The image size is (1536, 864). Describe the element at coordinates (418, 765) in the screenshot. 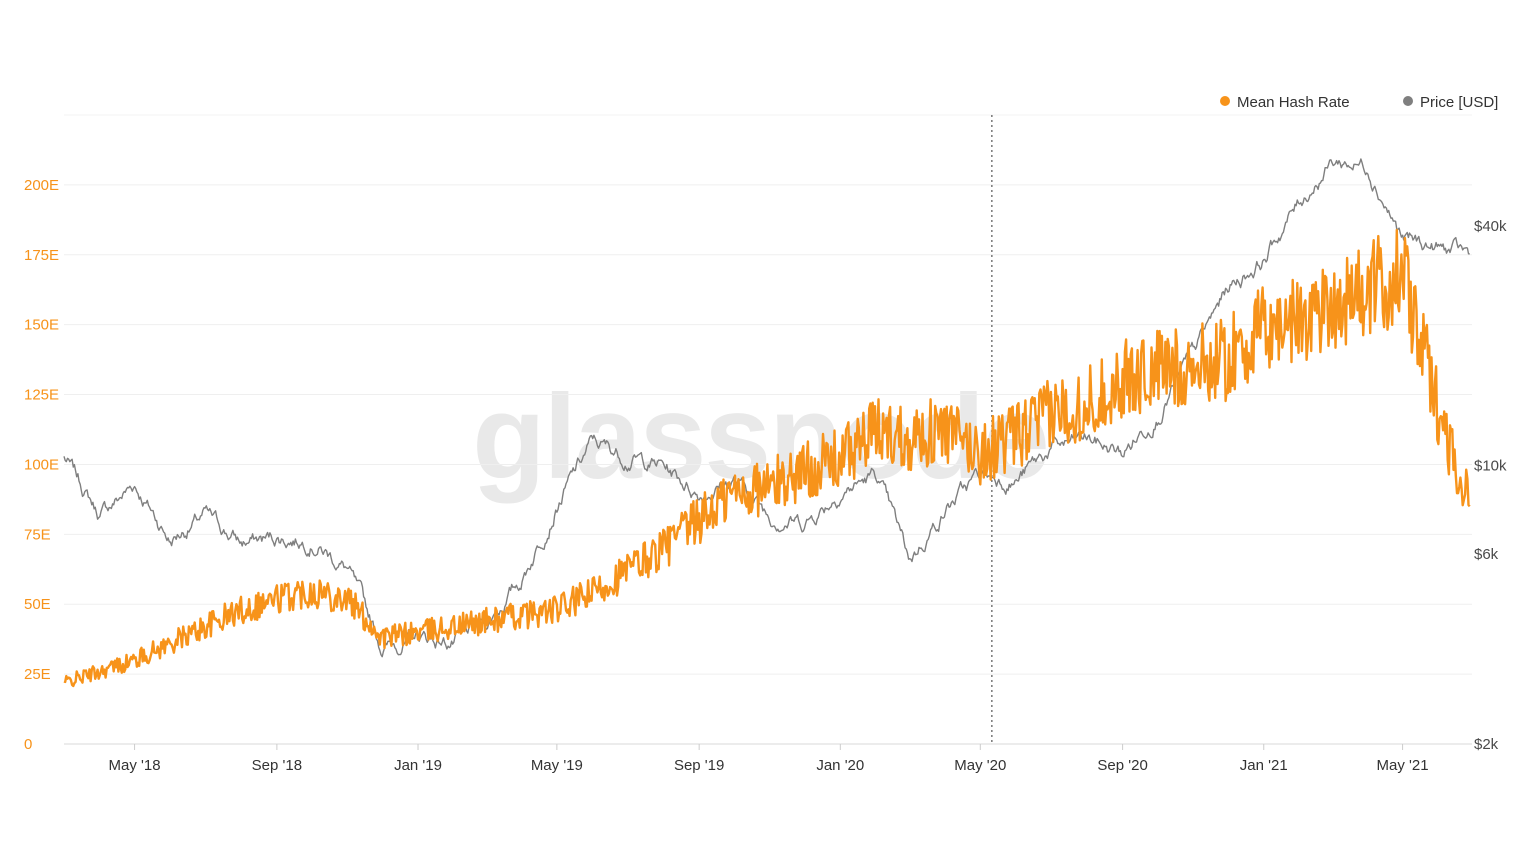

I see `x-tick-label: Jan '19` at that location.